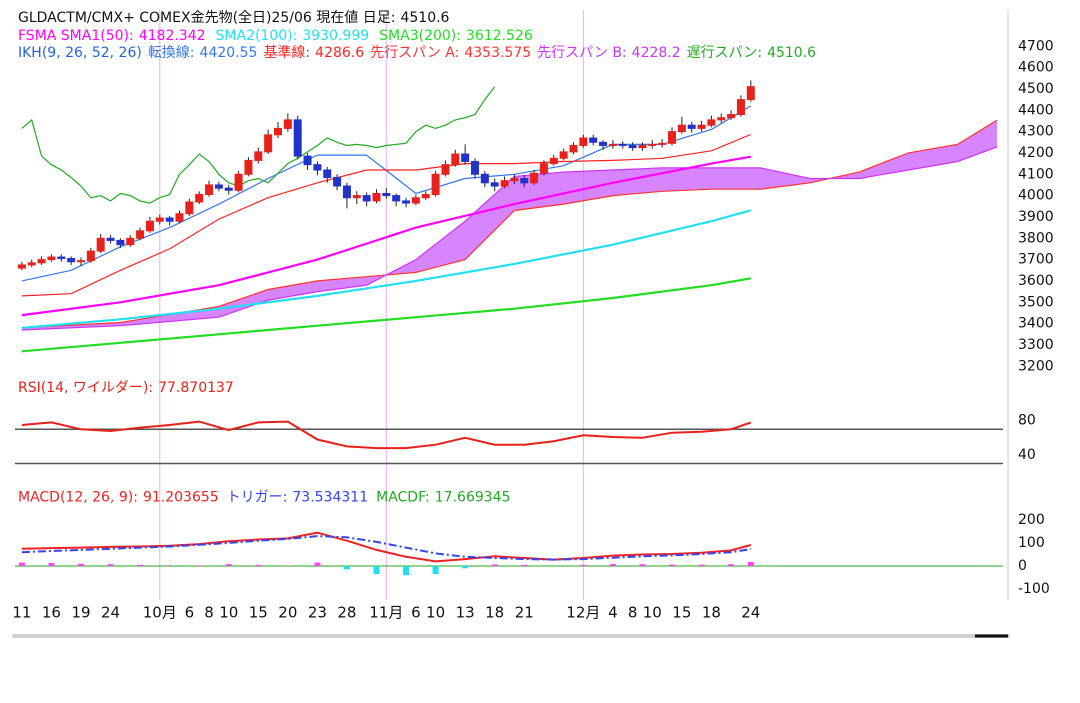 Image resolution: width=1080 pixels, height=703 pixels. Describe the element at coordinates (633, 613) in the screenshot. I see `x-tick-label: 8` at that location.